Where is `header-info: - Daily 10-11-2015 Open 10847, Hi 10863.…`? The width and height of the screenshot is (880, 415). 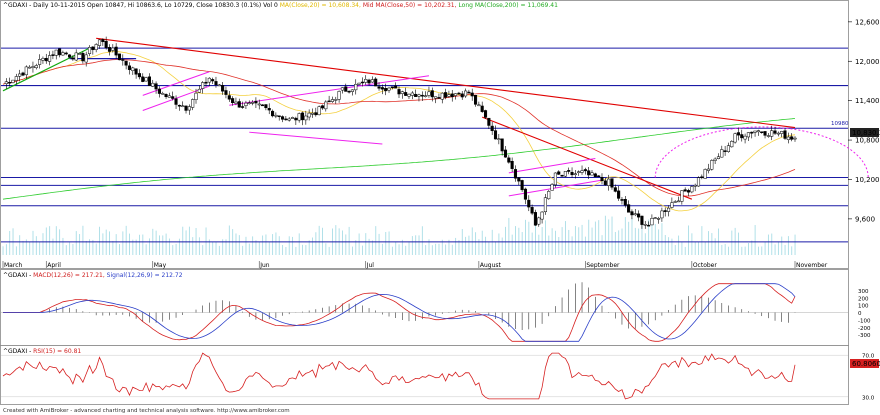 header-info: - Daily 10-11-2015 Open 10847, Hi 10863.… is located at coordinates (153, 5).